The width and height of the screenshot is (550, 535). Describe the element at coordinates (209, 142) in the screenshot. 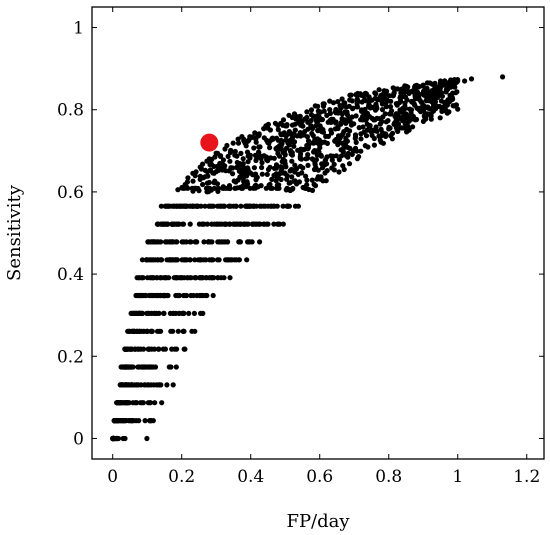

I see `highlight-point` at that location.